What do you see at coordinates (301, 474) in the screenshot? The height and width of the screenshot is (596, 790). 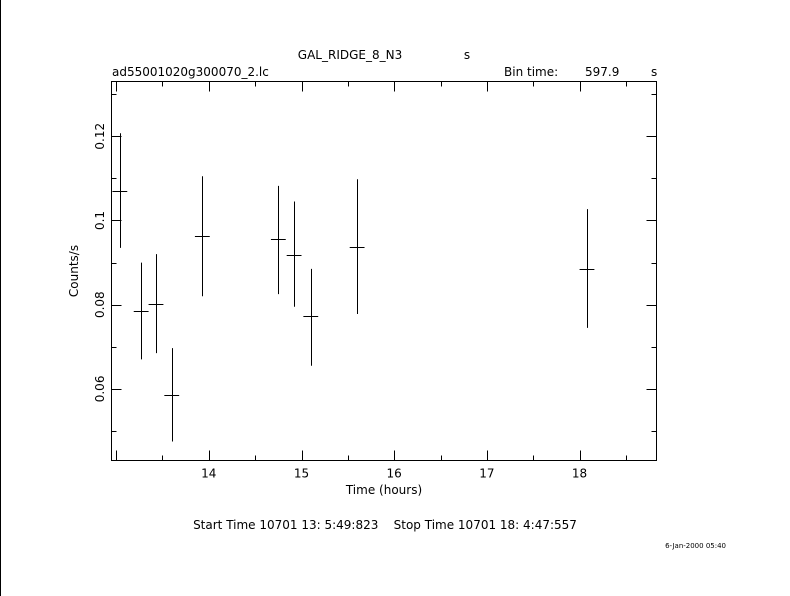 I see `x-tick-label: 15` at bounding box center [301, 474].